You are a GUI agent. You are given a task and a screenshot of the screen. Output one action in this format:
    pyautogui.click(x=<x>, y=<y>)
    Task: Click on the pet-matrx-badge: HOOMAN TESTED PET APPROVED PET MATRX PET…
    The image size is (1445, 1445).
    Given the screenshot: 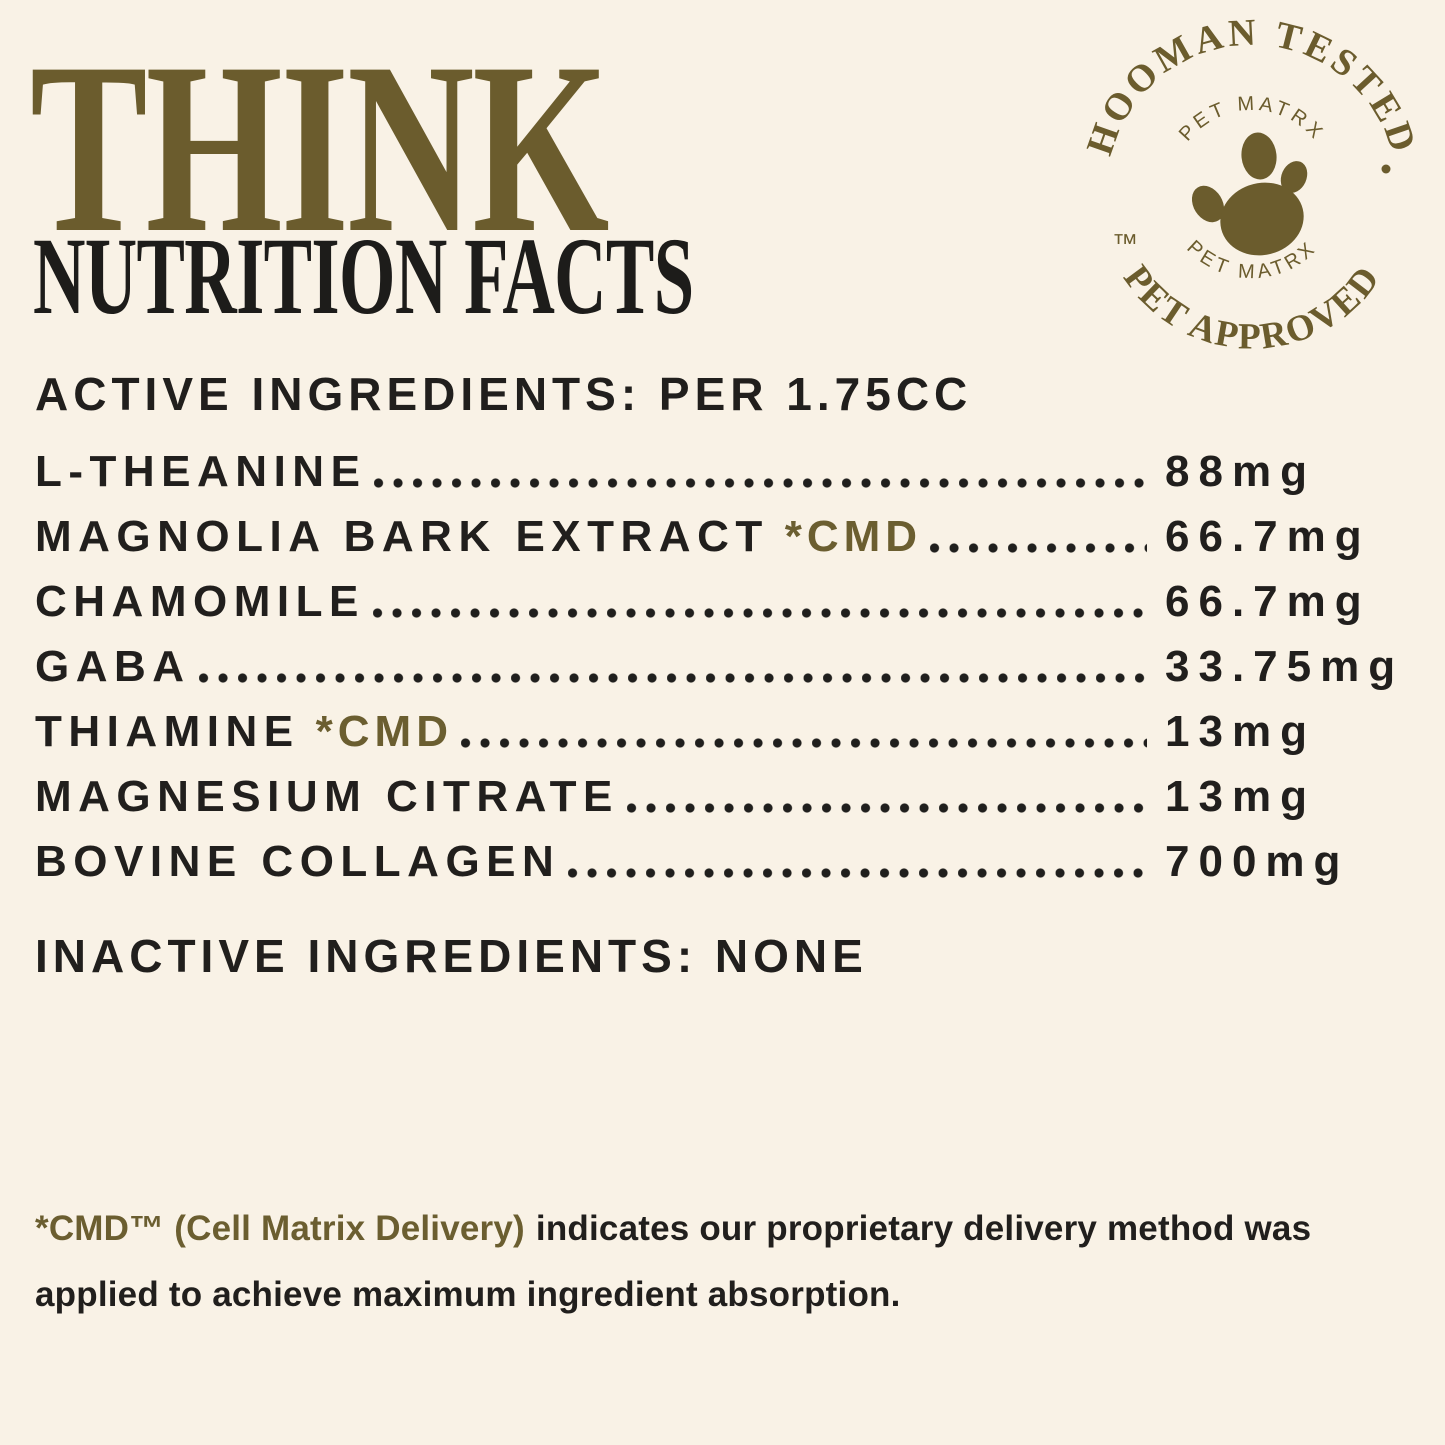 What is the action you would take?
    pyautogui.click(x=1250, y=184)
    